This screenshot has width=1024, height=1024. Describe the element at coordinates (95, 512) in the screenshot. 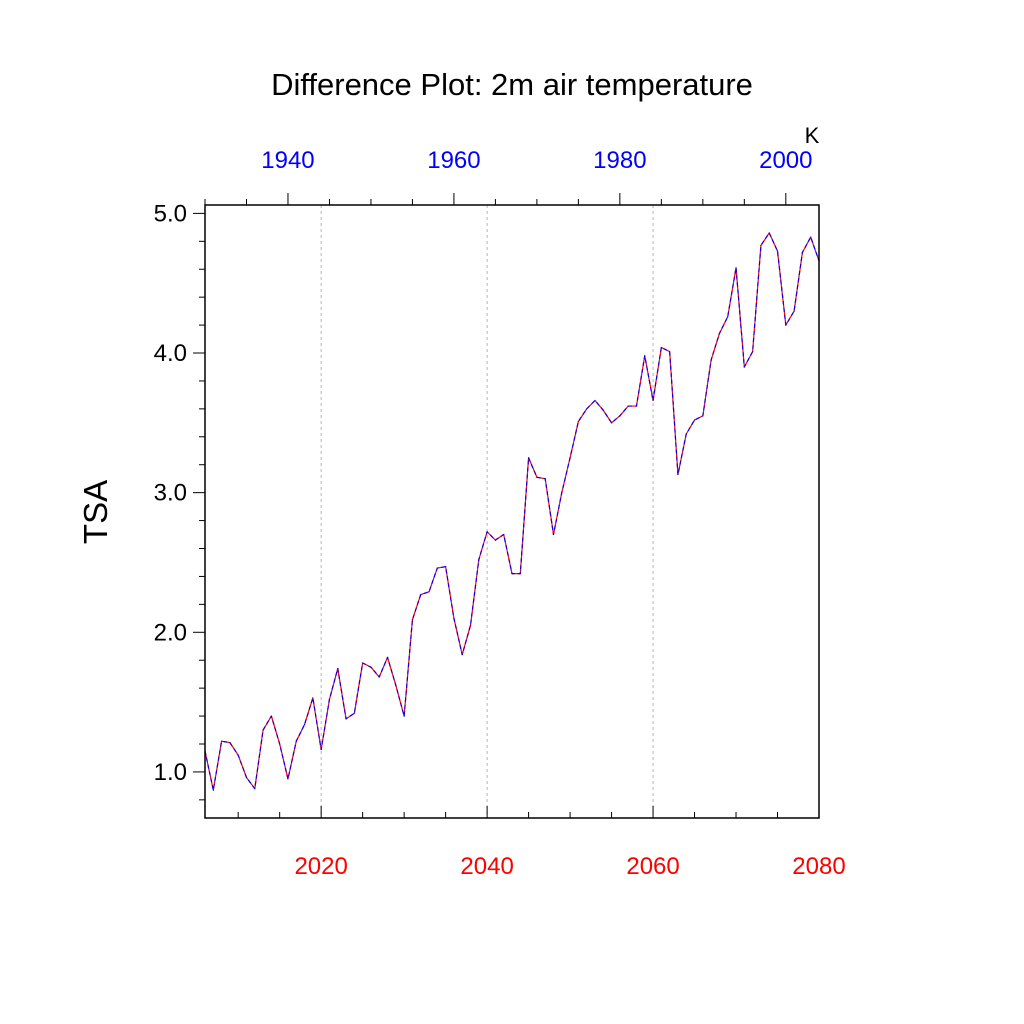

I see `y-axis-label: TSA` at that location.